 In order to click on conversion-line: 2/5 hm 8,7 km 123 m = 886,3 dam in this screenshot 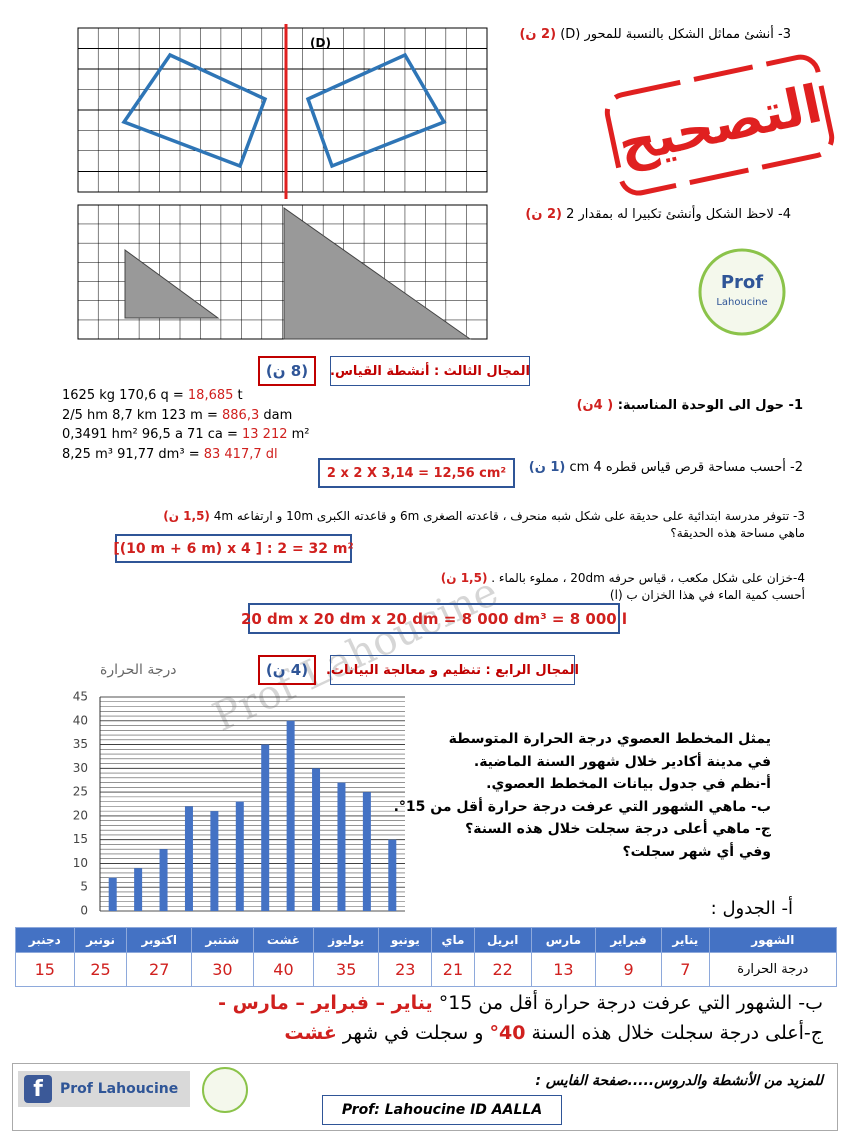, I will do `click(177, 415)`.